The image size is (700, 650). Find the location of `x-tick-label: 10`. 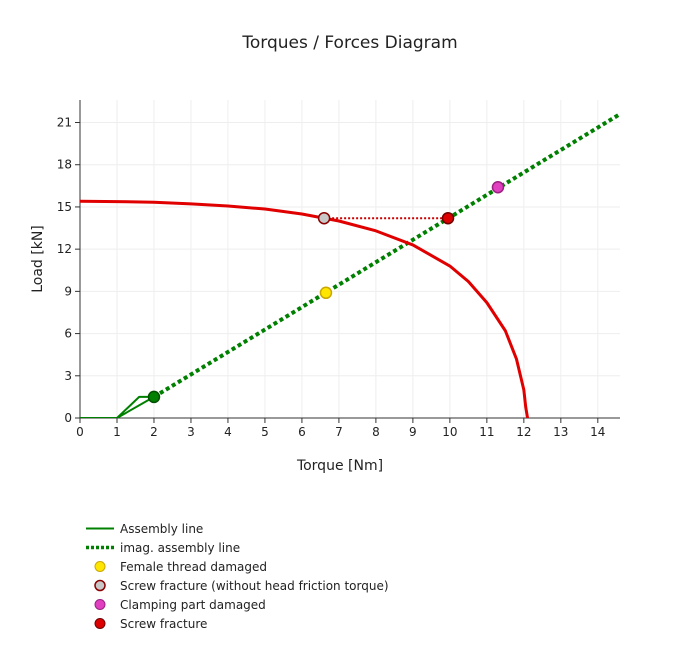

x-tick-label: 10 is located at coordinates (449, 432).